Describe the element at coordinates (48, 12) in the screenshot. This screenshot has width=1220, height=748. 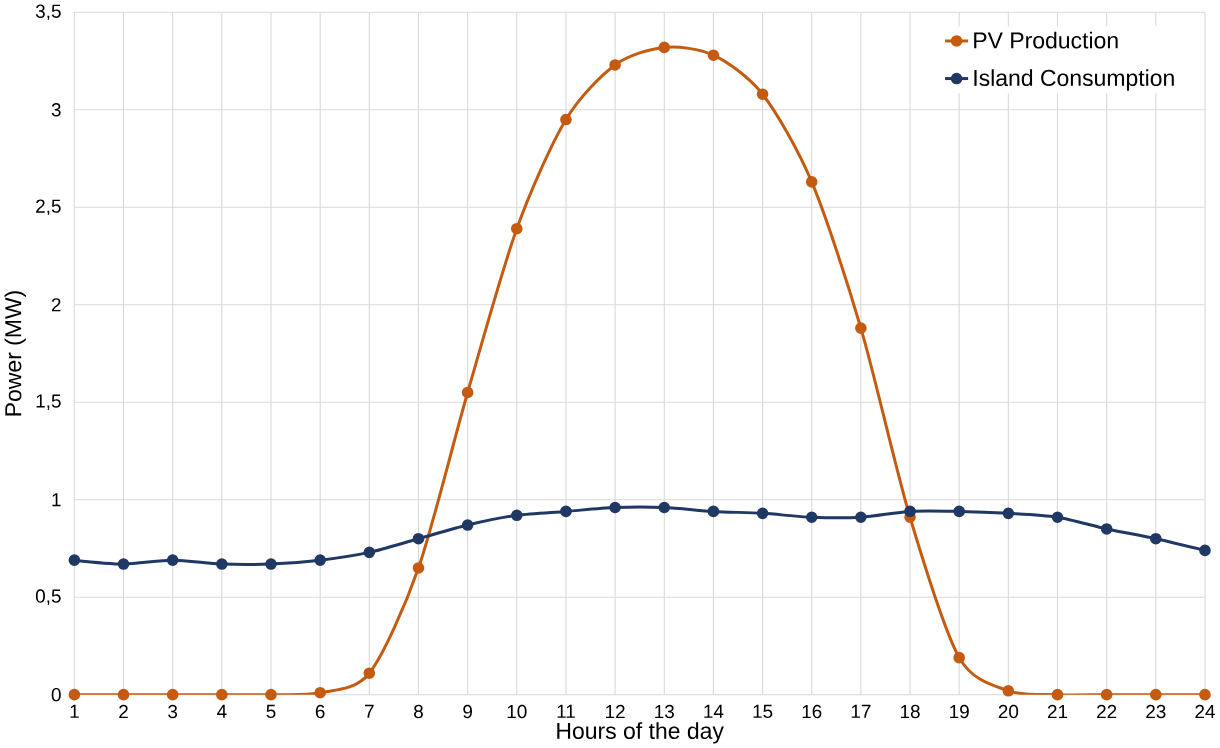
I see `y-tick-label: 3,5` at that location.